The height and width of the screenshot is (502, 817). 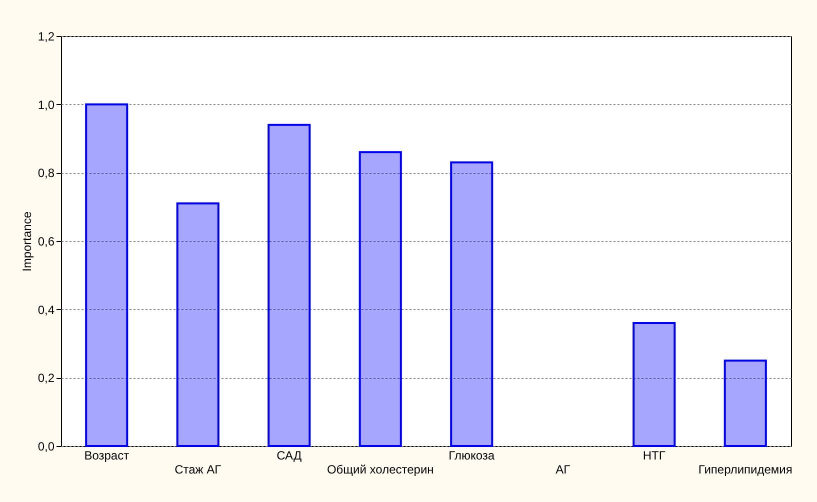 I want to click on y-tick-label: 0,2, so click(x=46, y=378).